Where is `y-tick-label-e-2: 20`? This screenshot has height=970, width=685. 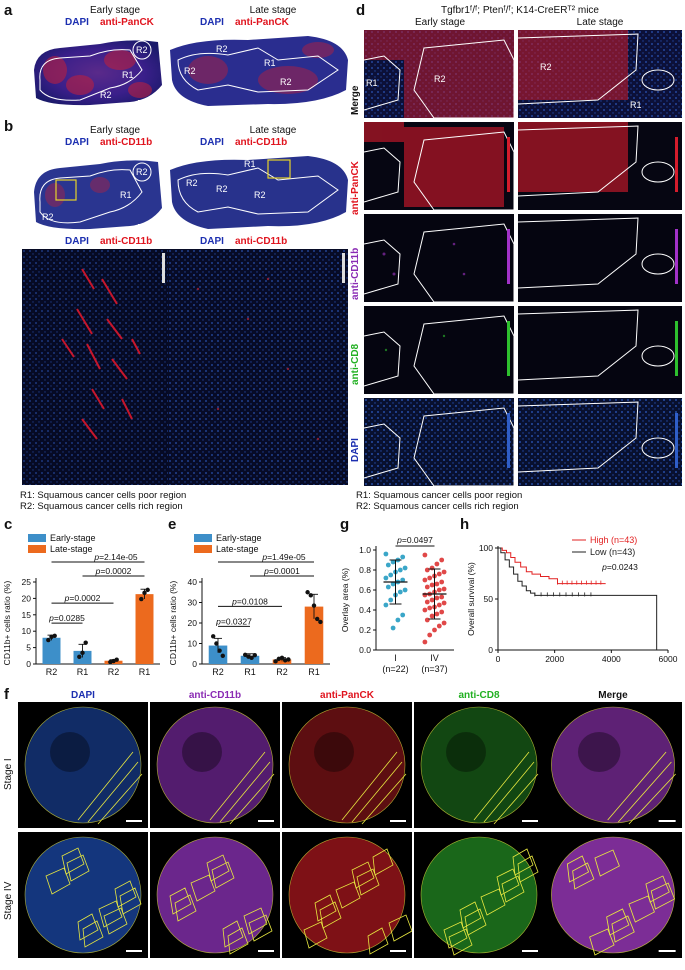 y-tick-label-e-2: 20 is located at coordinates (193, 623).